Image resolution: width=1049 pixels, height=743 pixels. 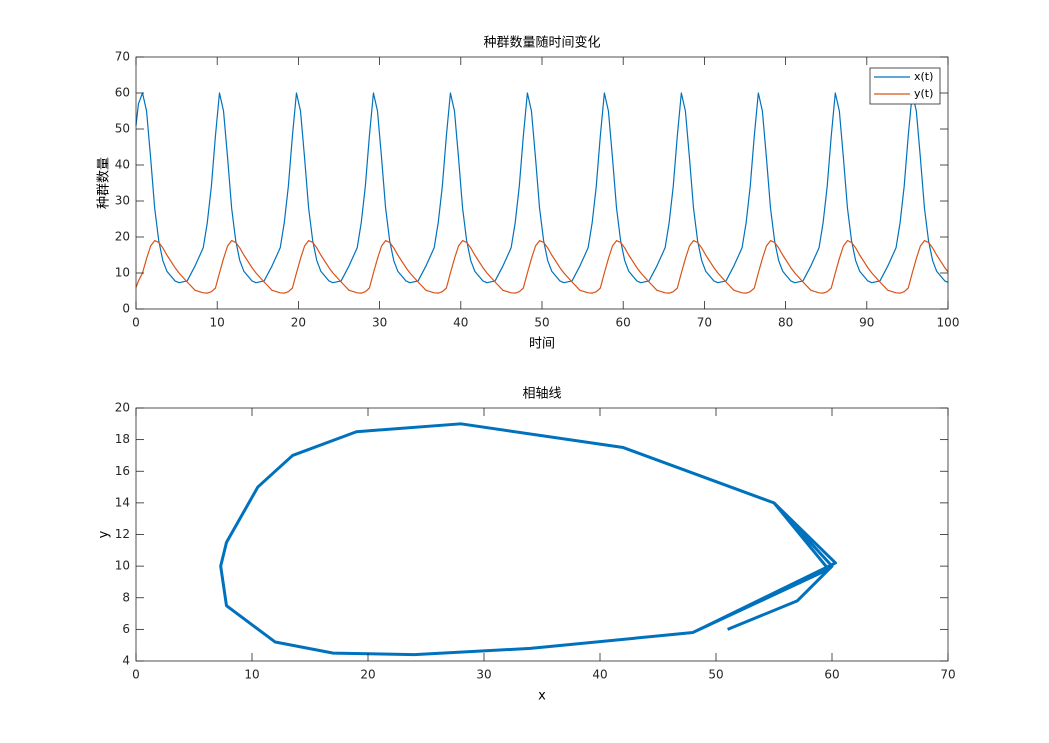 What do you see at coordinates (122, 93) in the screenshot?
I see `y-tick-label: 60` at bounding box center [122, 93].